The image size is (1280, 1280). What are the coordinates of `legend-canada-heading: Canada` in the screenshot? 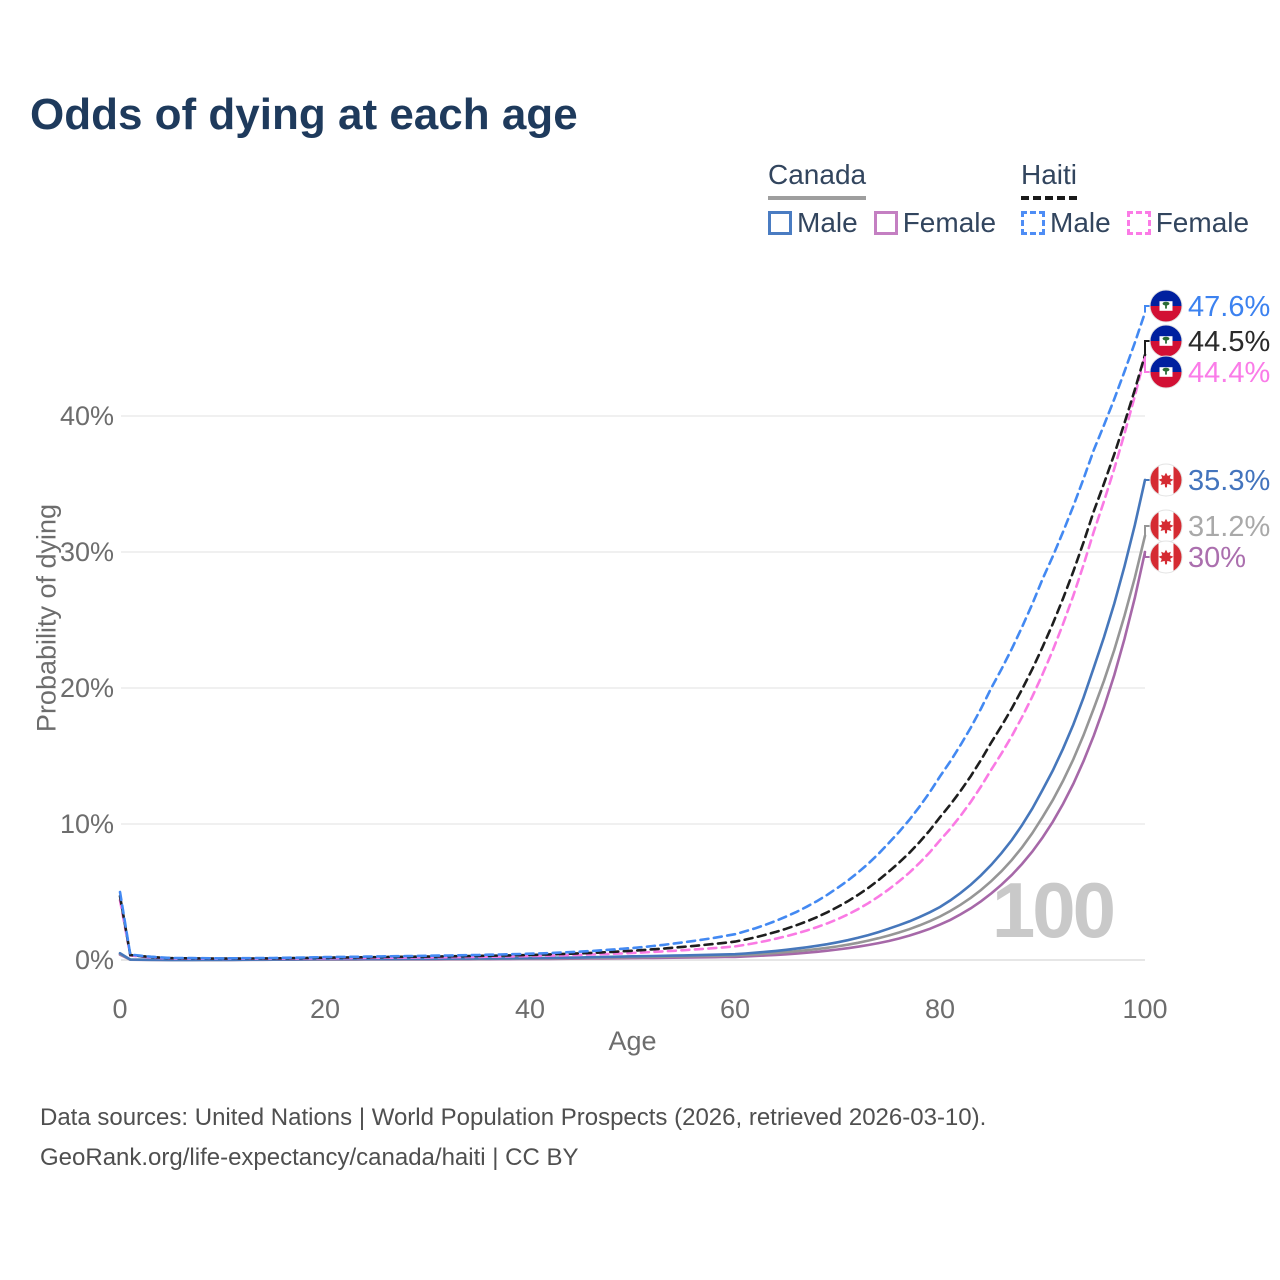 It's located at (817, 179).